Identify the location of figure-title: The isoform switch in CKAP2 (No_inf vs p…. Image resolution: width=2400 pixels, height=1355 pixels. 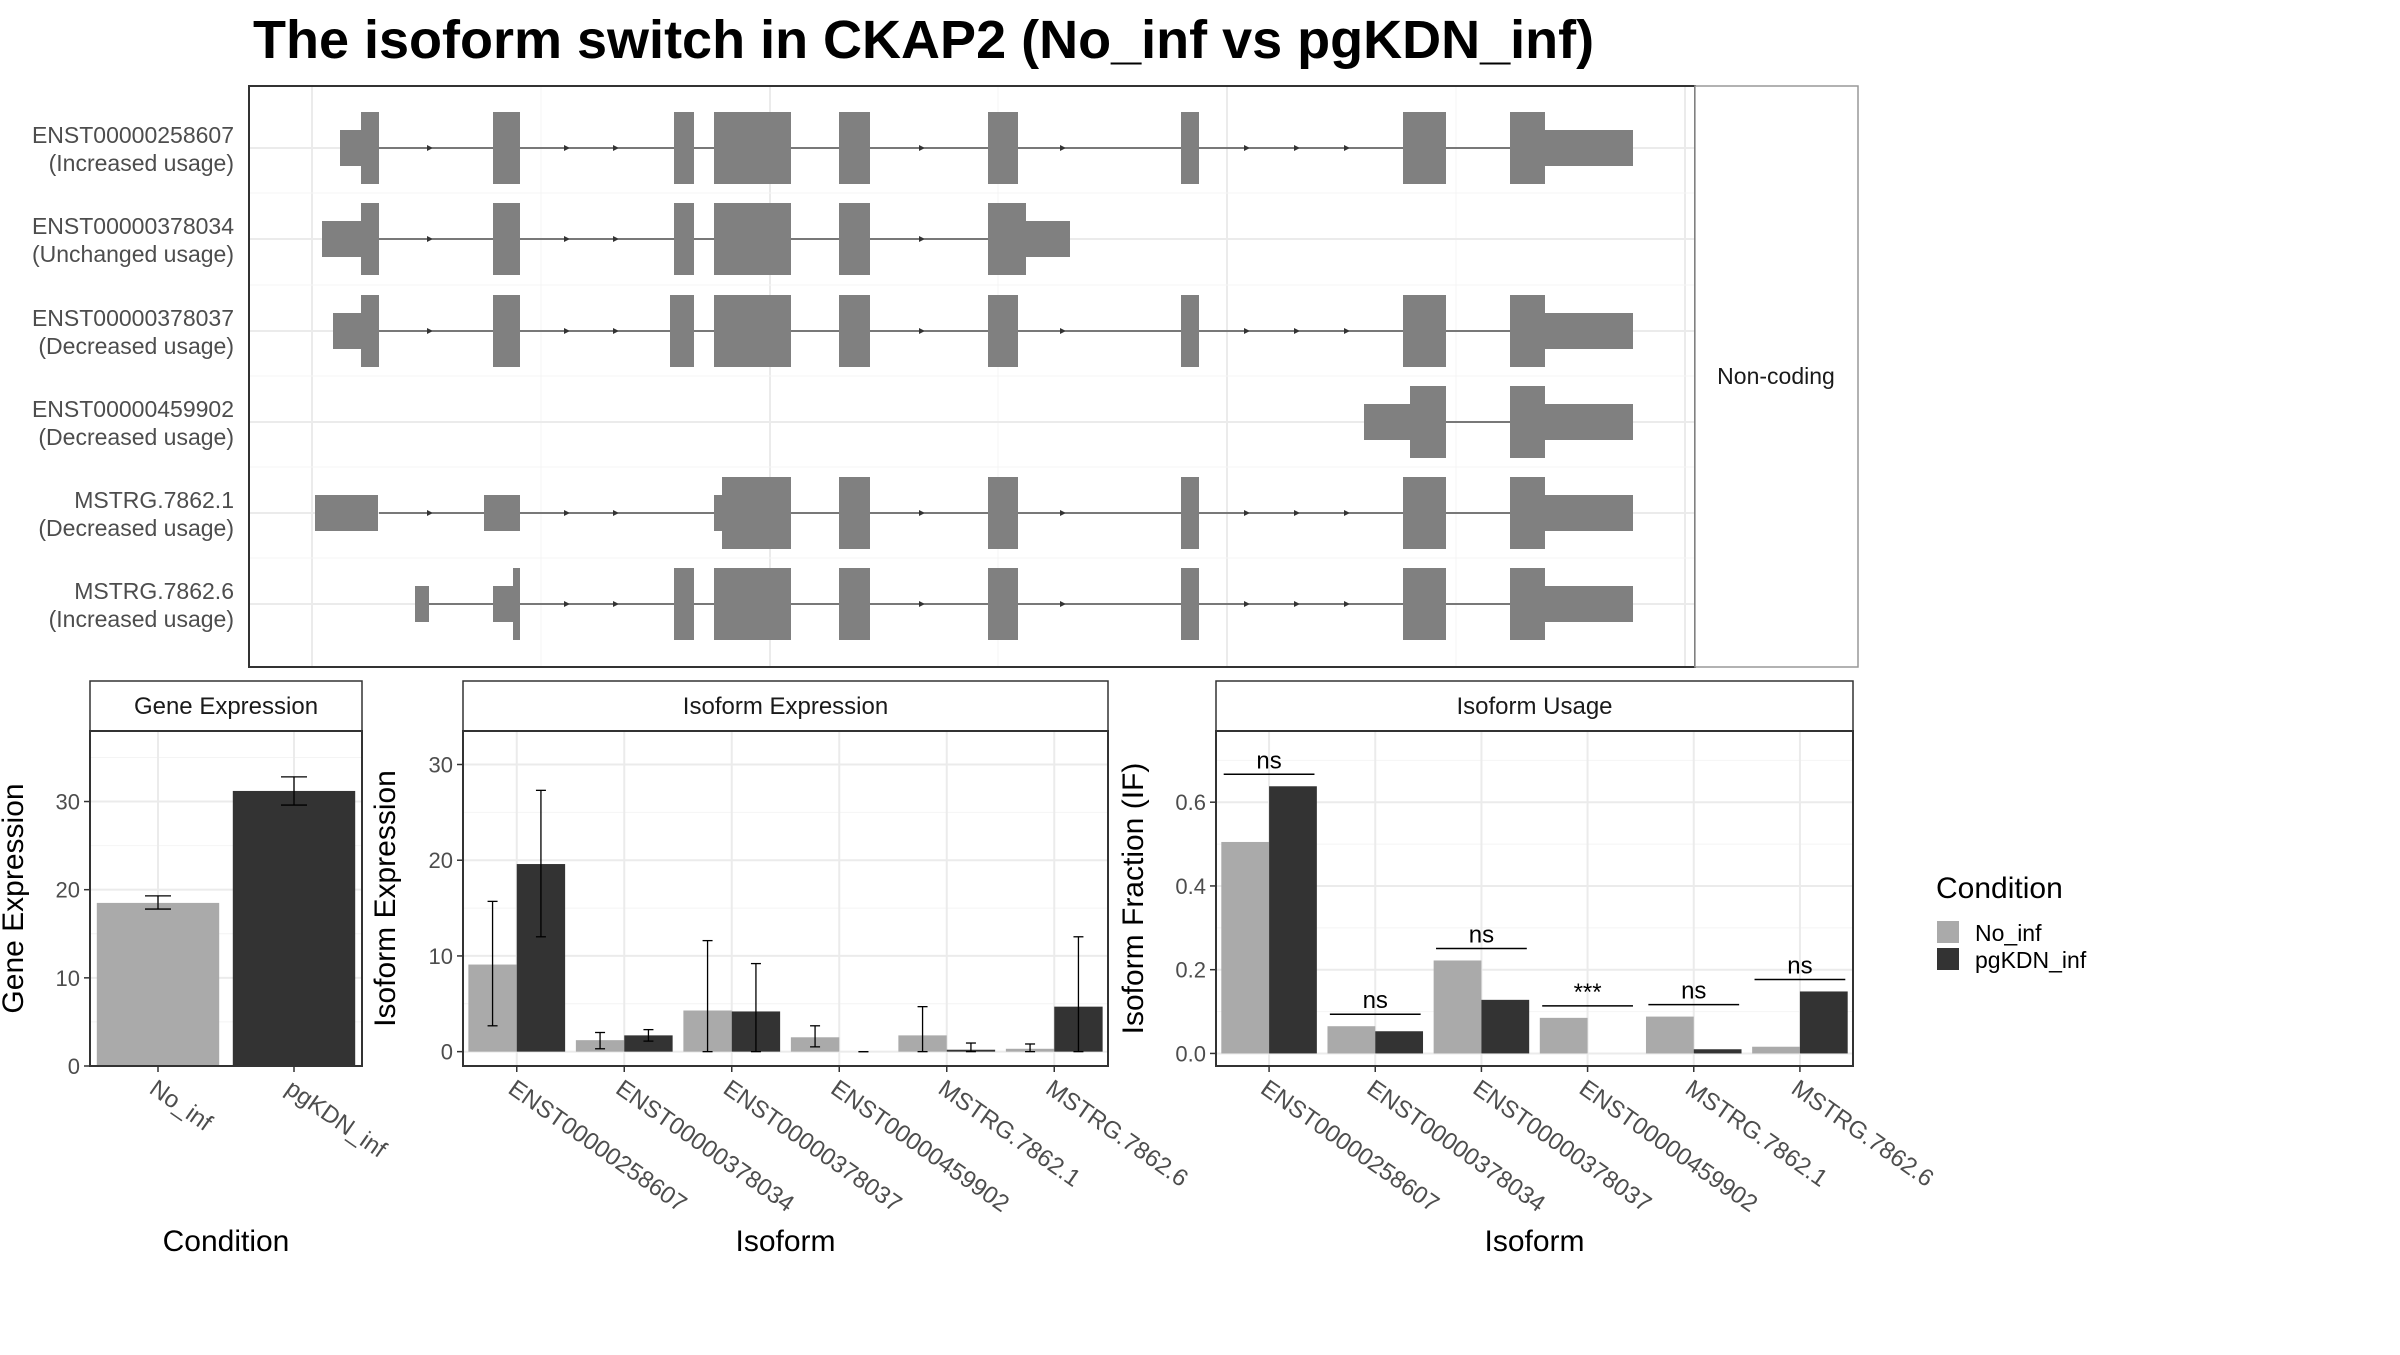
(923, 40).